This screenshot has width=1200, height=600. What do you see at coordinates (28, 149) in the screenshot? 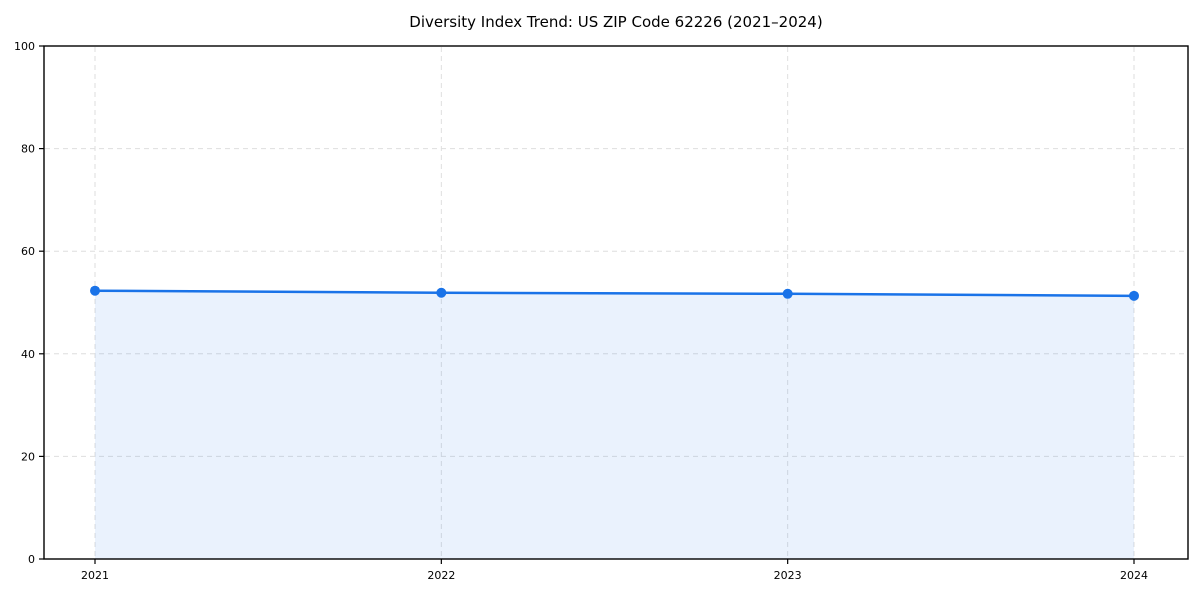
I see `y-tick-label: 80` at bounding box center [28, 149].